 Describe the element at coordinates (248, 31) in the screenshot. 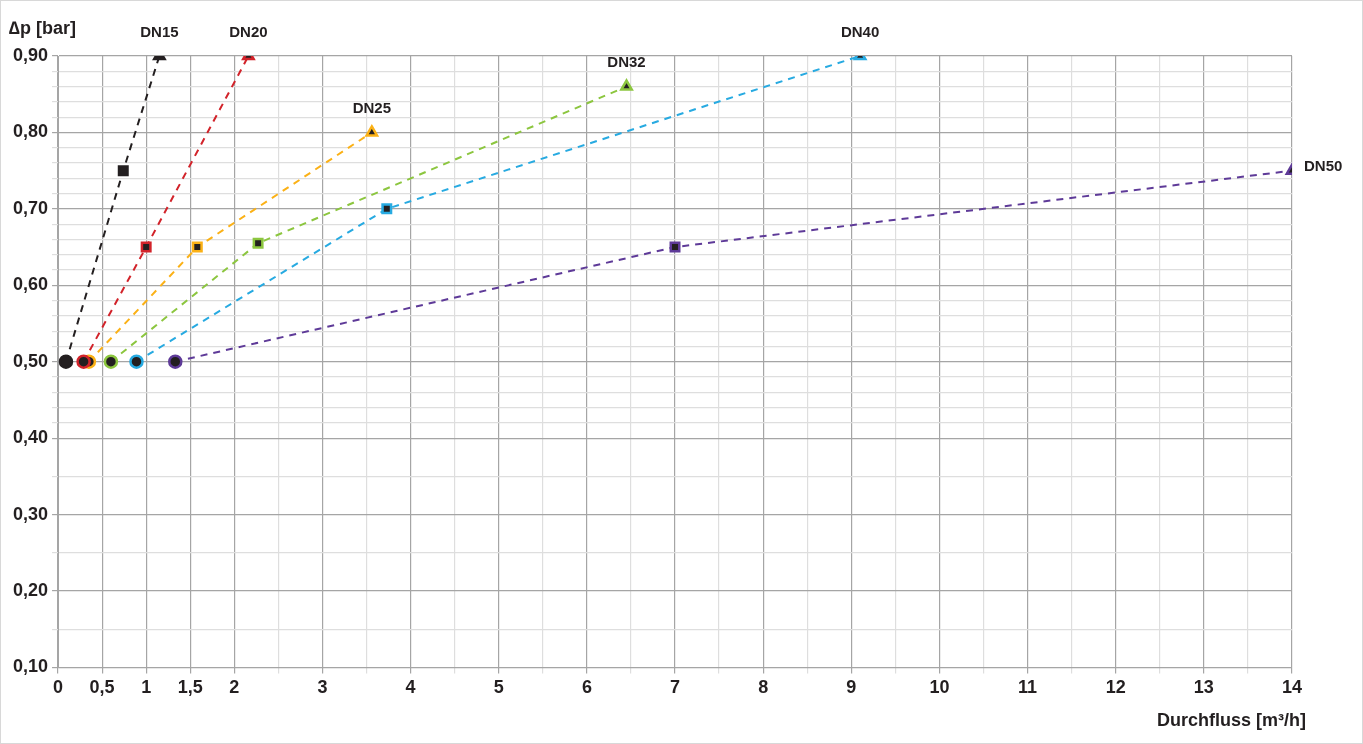

I see `series-label: DN20` at that location.